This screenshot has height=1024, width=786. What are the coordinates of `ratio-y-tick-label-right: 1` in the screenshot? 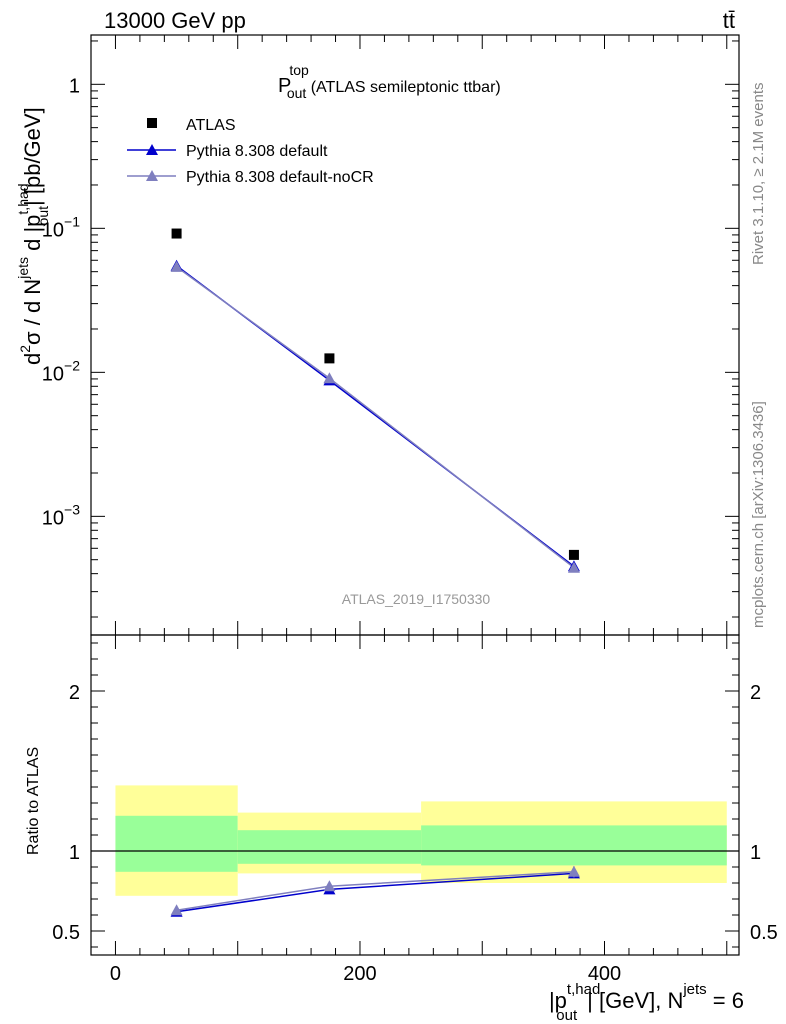 It's located at (755, 853).